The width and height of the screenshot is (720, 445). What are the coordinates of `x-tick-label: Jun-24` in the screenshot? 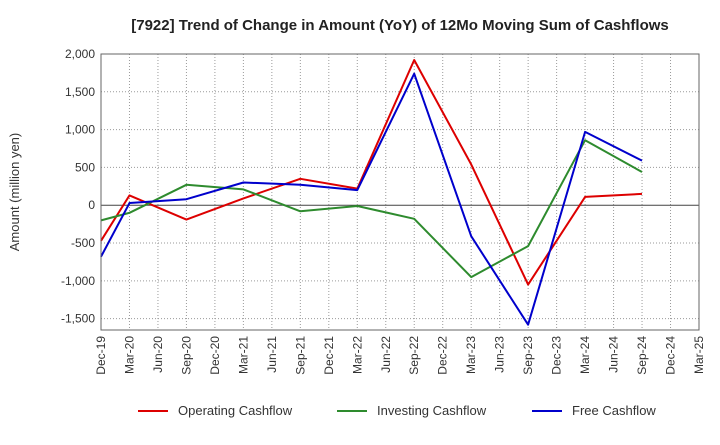 It's located at (614, 354).